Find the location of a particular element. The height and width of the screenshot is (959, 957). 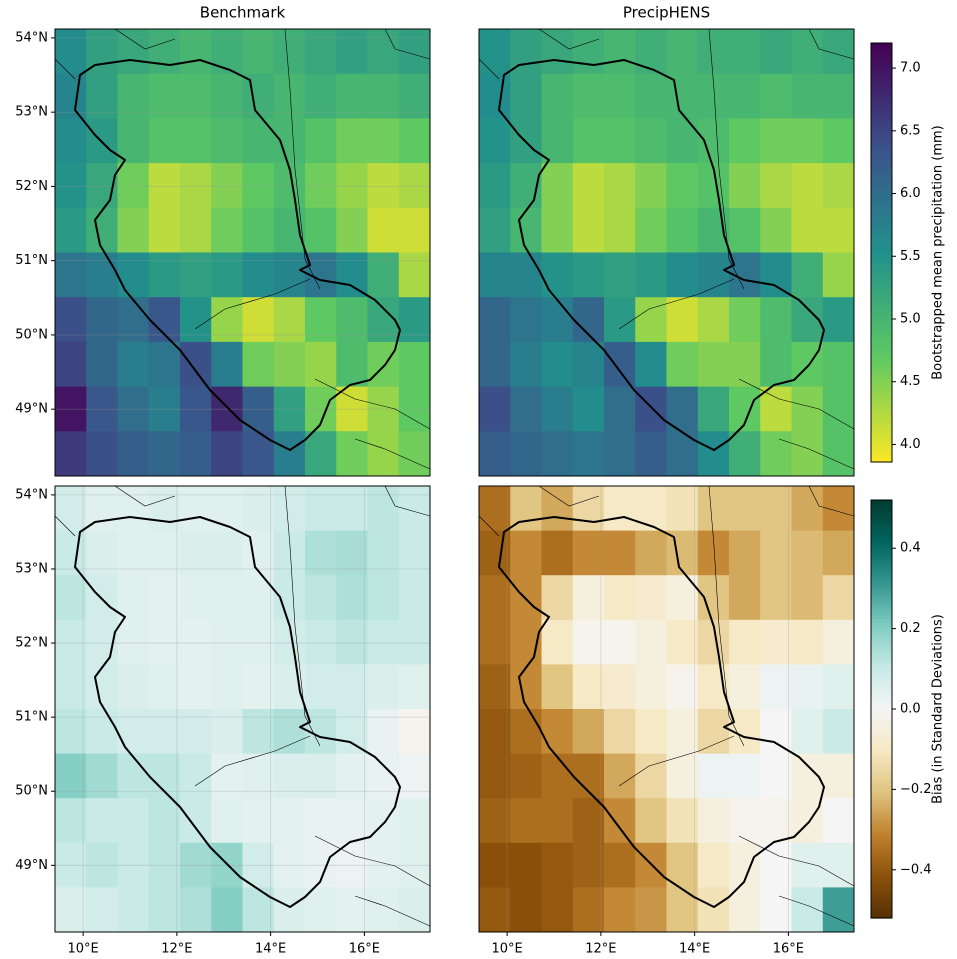

colorbar-label: Bootstrapped mean precipitation (mm) is located at coordinates (938, 252).